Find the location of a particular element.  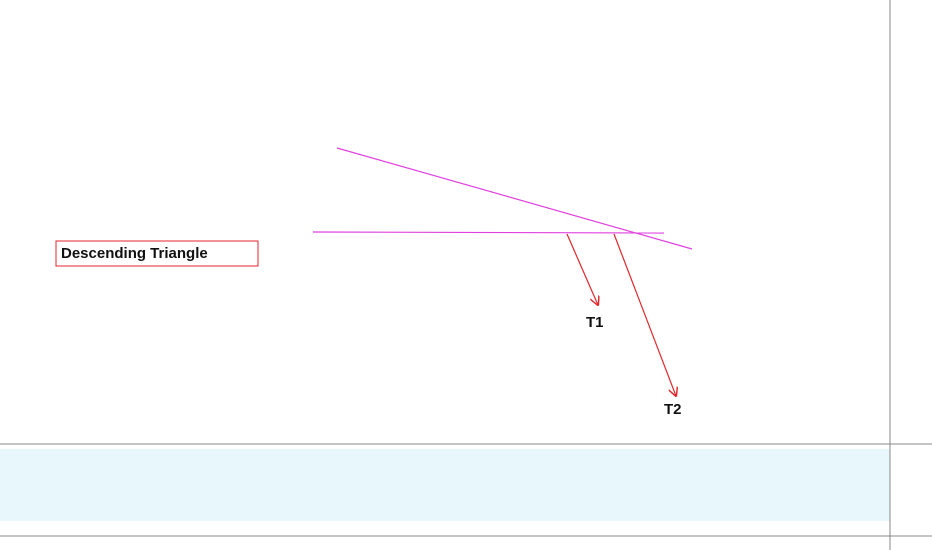

triangle-upper is located at coordinates (514, 198).